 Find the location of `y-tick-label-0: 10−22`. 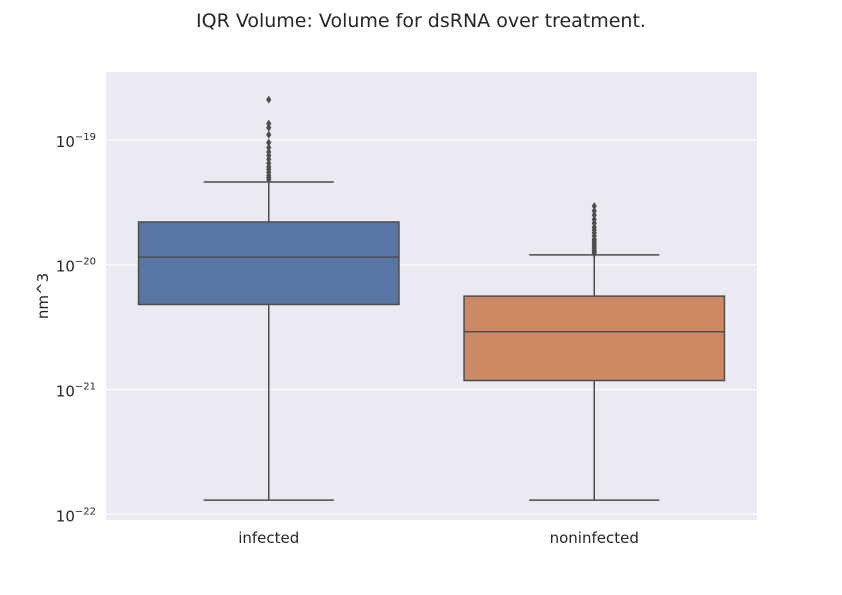

y-tick-label-0: 10−22 is located at coordinates (76, 515).